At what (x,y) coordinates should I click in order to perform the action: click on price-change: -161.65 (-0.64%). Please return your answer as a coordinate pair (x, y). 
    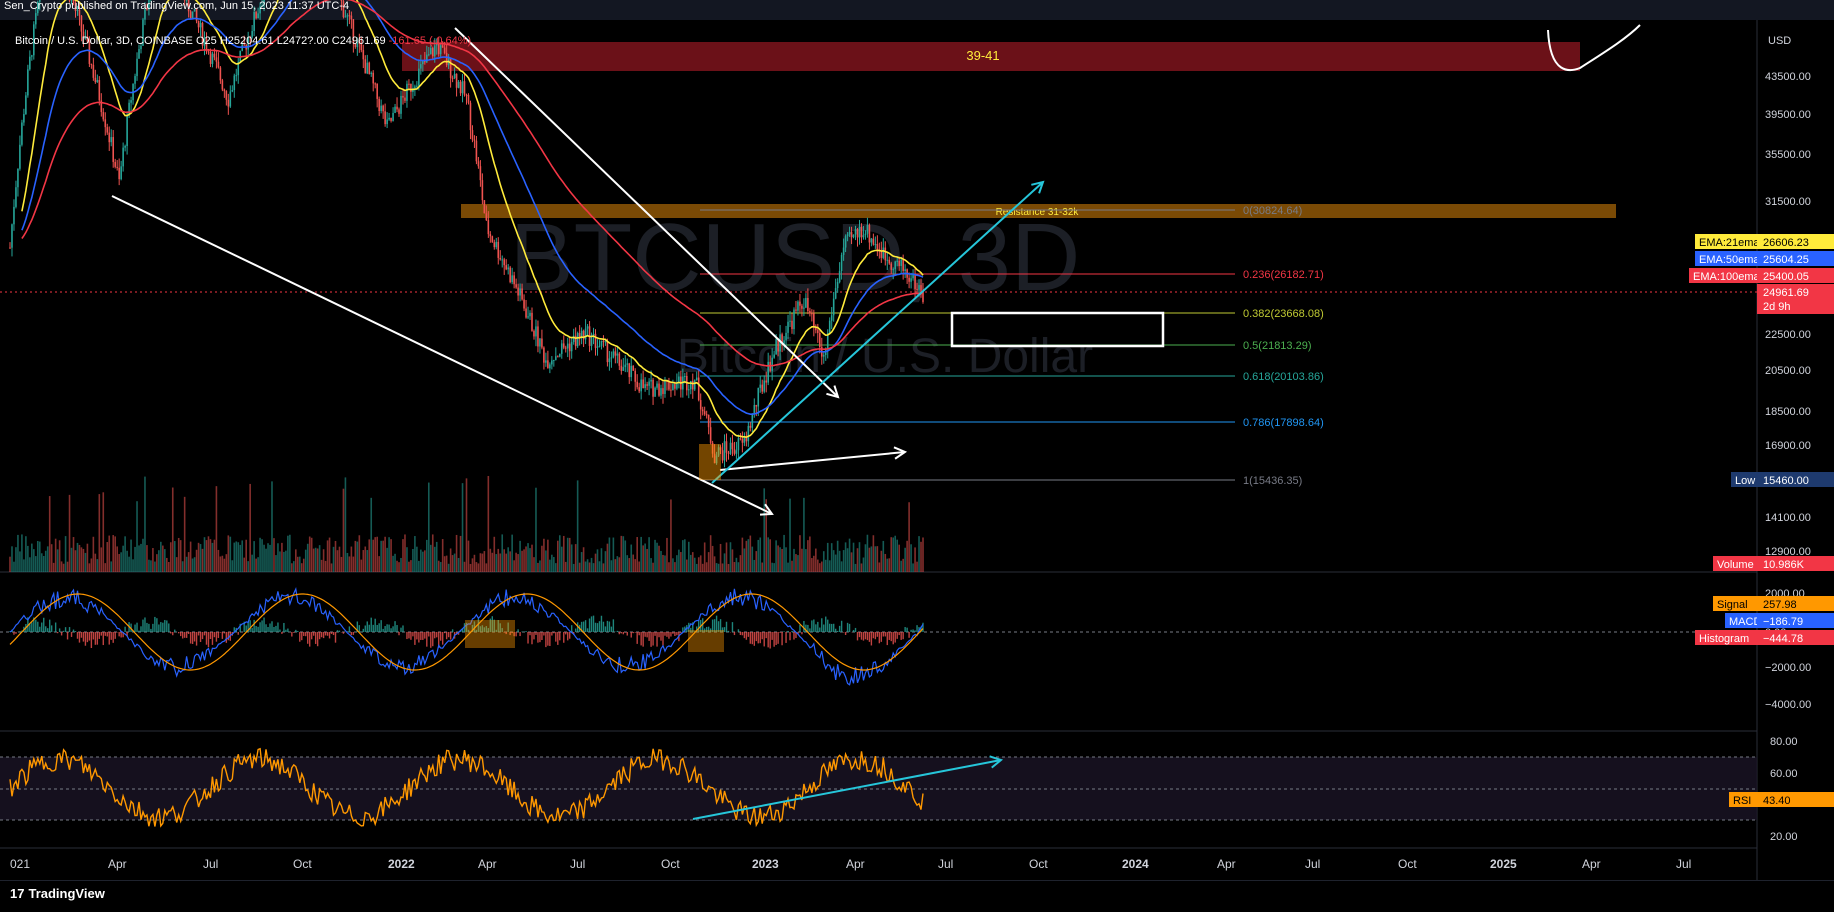
    Looking at the image, I should click on (430, 41).